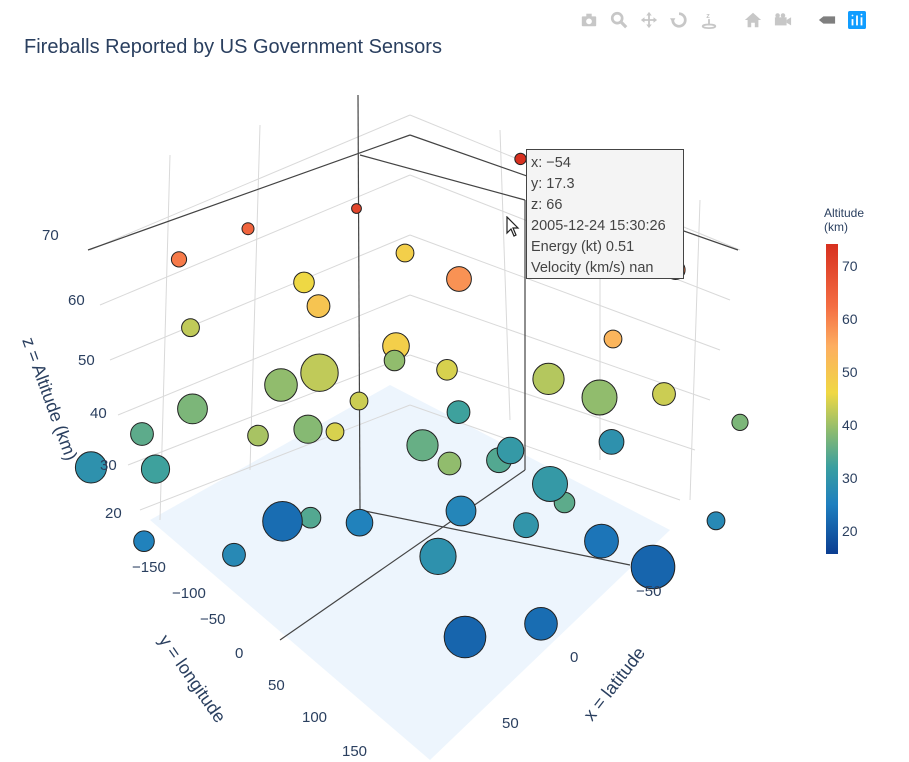  Describe the element at coordinates (239, 653) in the screenshot. I see `y-tick-label: 0` at that location.